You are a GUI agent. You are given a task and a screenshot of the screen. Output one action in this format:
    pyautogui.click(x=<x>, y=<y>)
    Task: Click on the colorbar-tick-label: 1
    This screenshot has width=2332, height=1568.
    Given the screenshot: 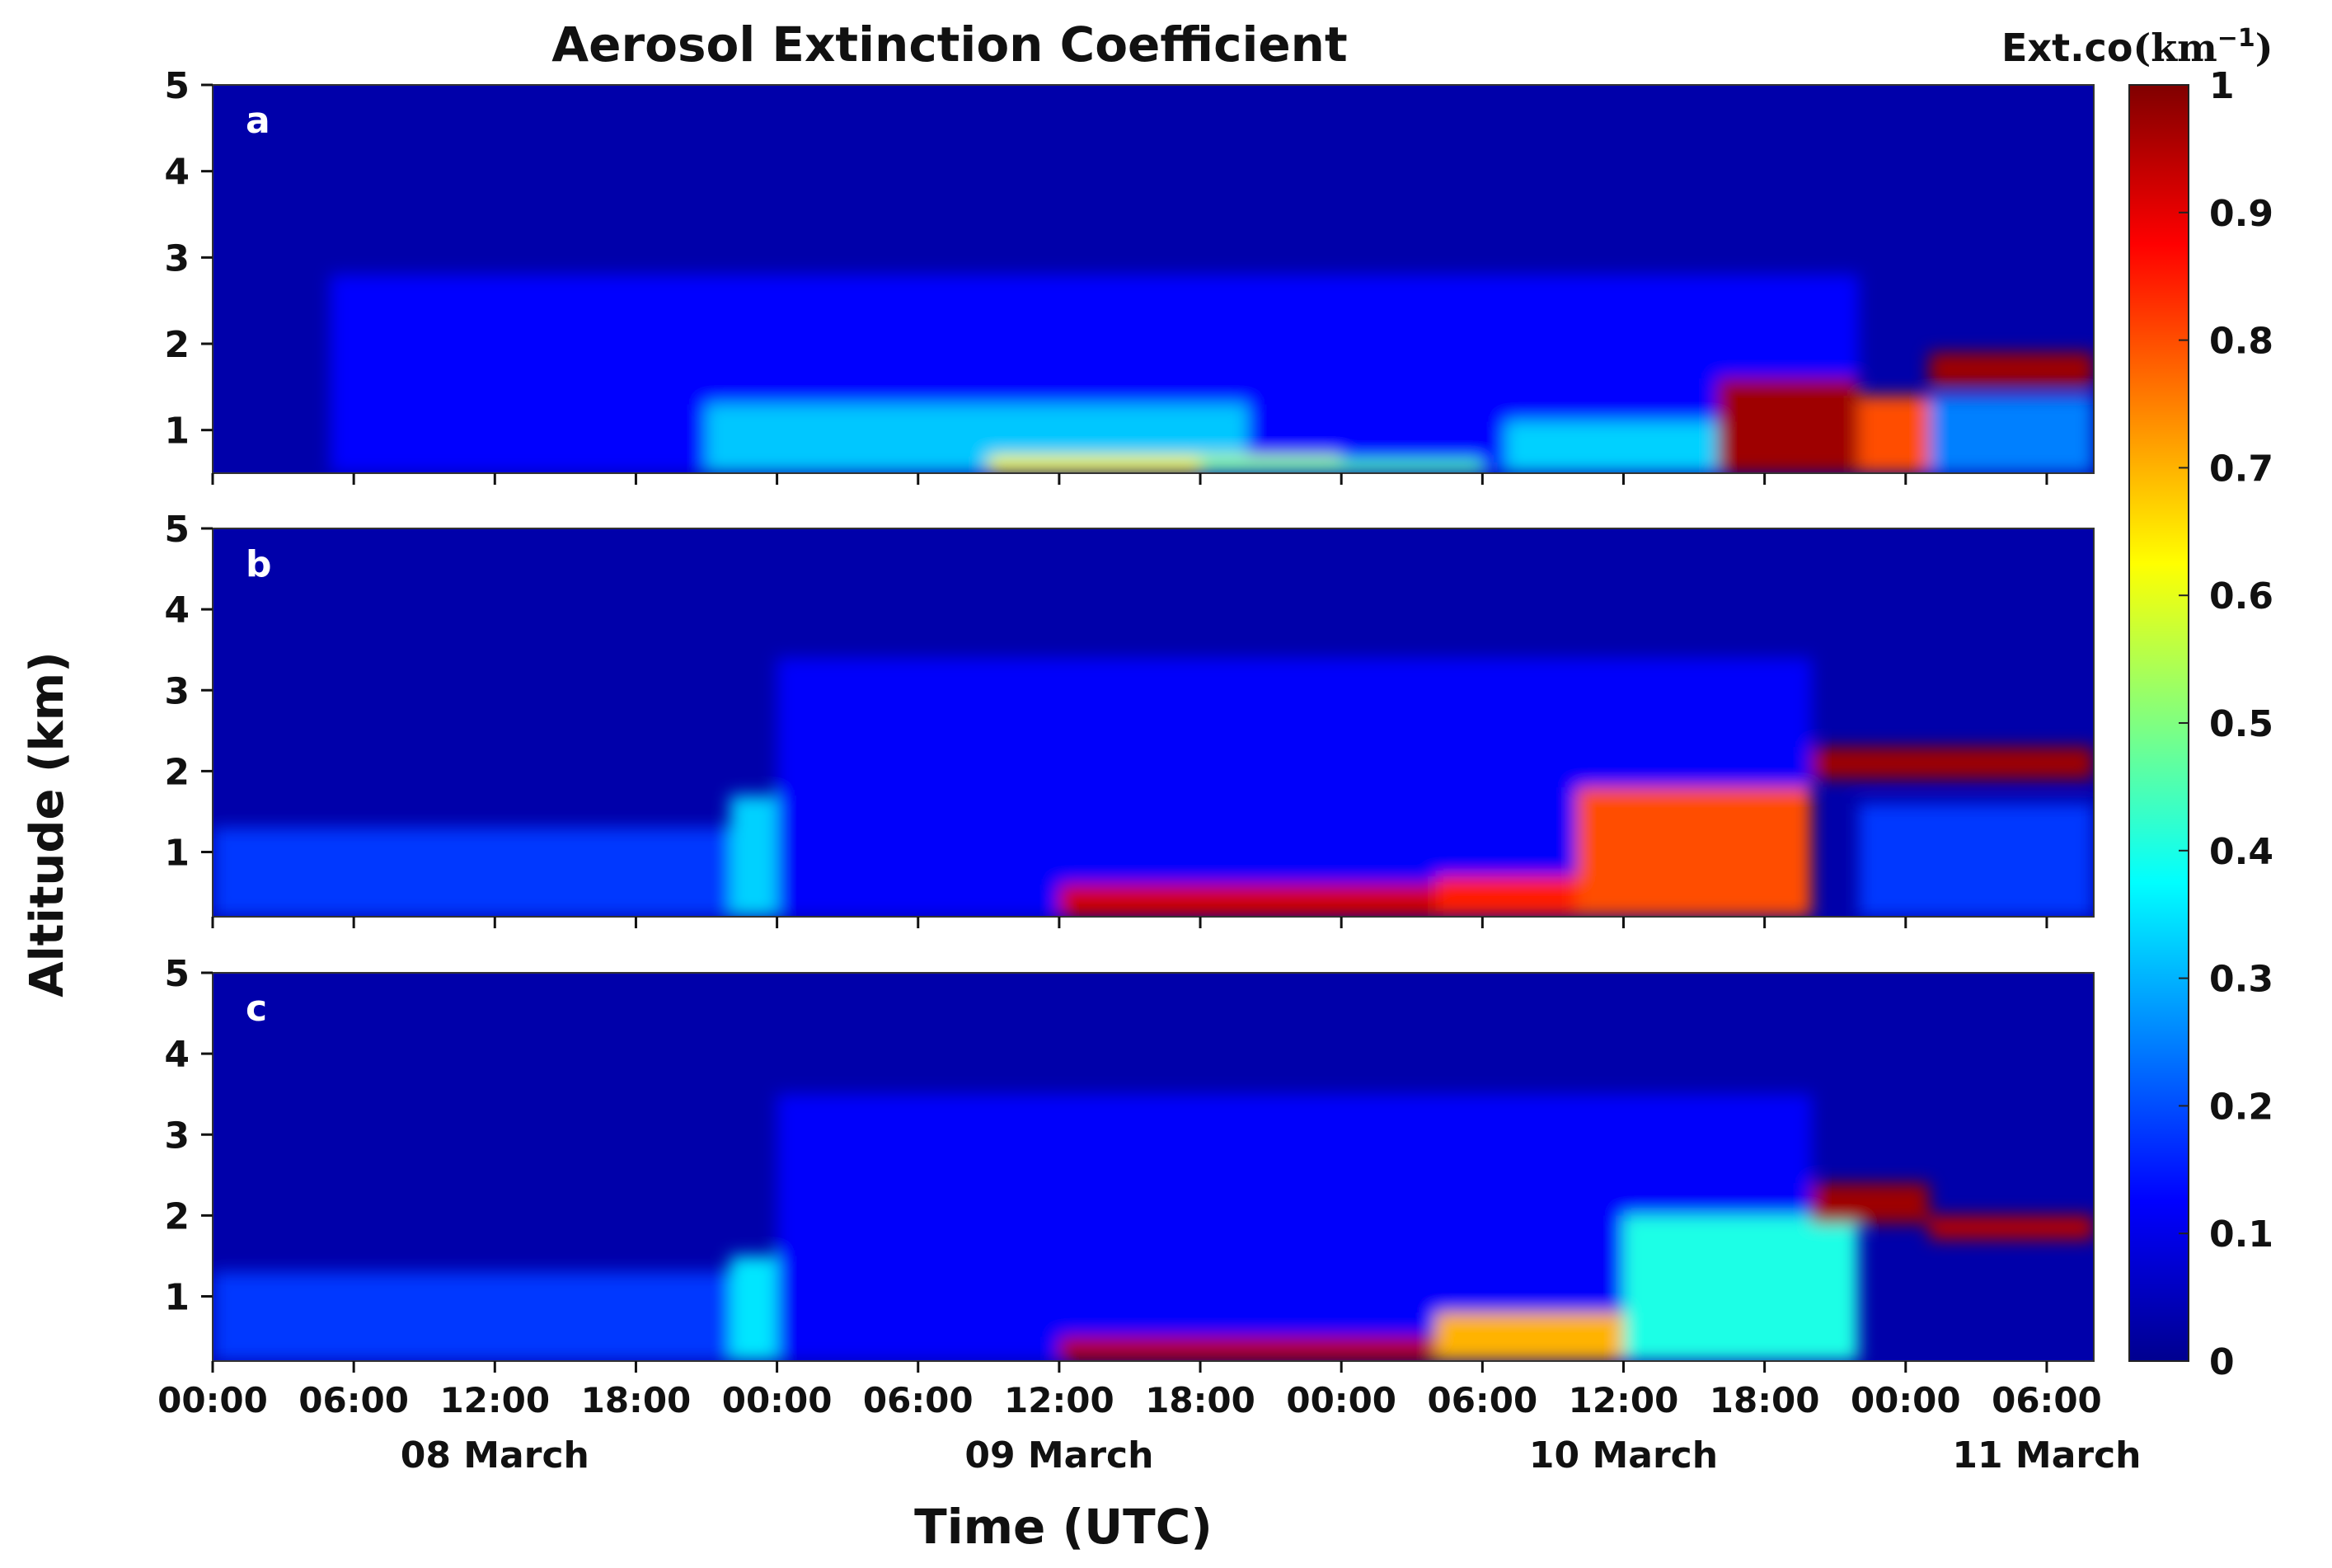 What is the action you would take?
    pyautogui.click(x=2222, y=86)
    